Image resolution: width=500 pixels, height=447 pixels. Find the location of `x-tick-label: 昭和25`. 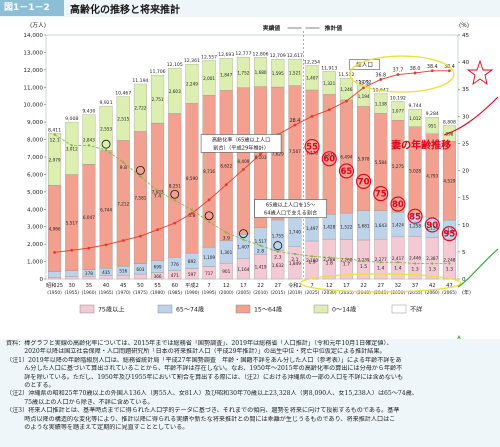

x-tick-label: 昭和25 is located at coordinates (54, 285).